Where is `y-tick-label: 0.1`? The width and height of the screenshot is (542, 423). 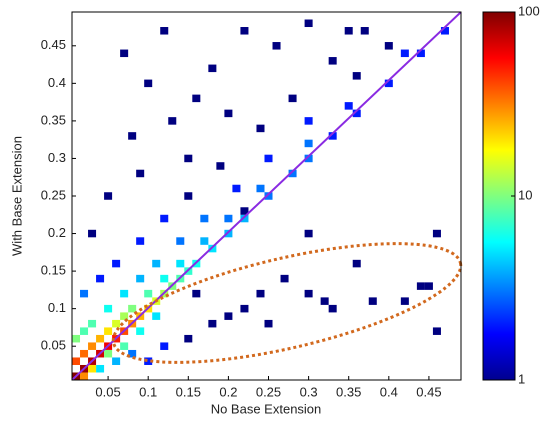 y-tick-label: 0.1 is located at coordinates (57, 307).